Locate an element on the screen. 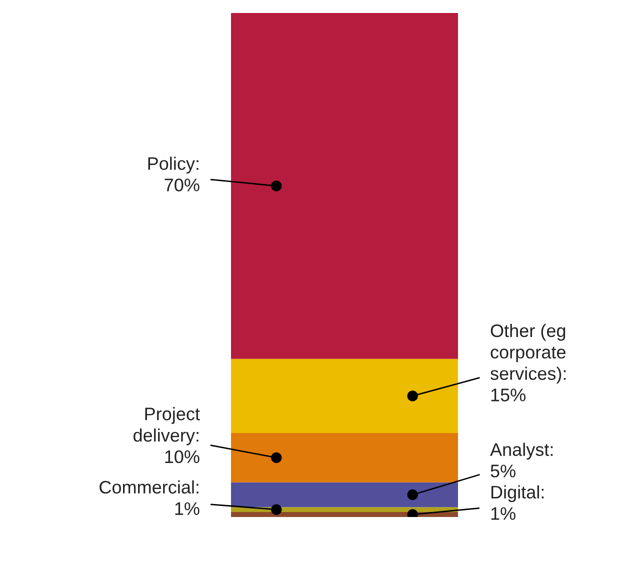 The width and height of the screenshot is (637, 572). series-label: Commercial: is located at coordinates (149, 487).